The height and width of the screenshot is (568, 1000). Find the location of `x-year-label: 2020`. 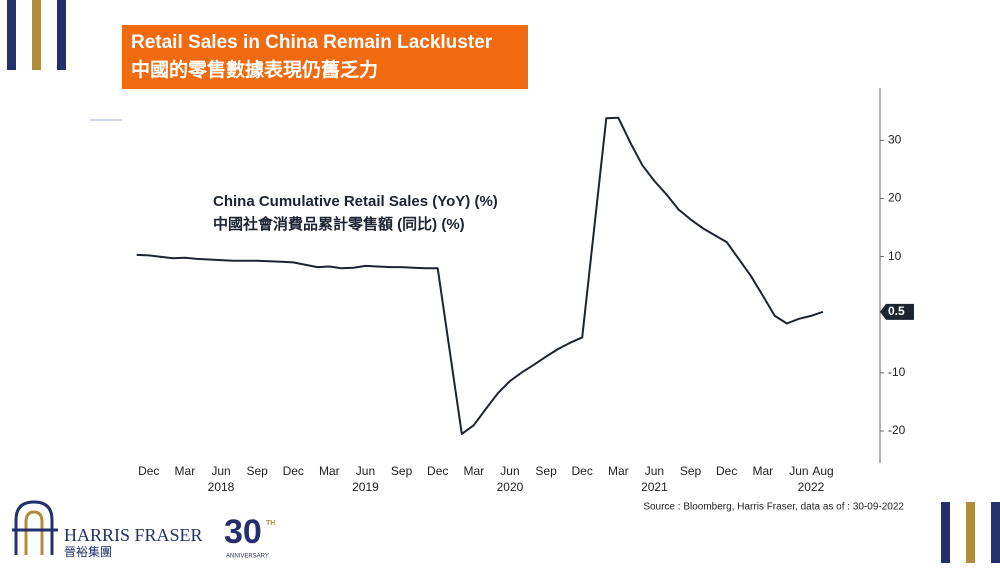

x-year-label: 2020 is located at coordinates (510, 487).